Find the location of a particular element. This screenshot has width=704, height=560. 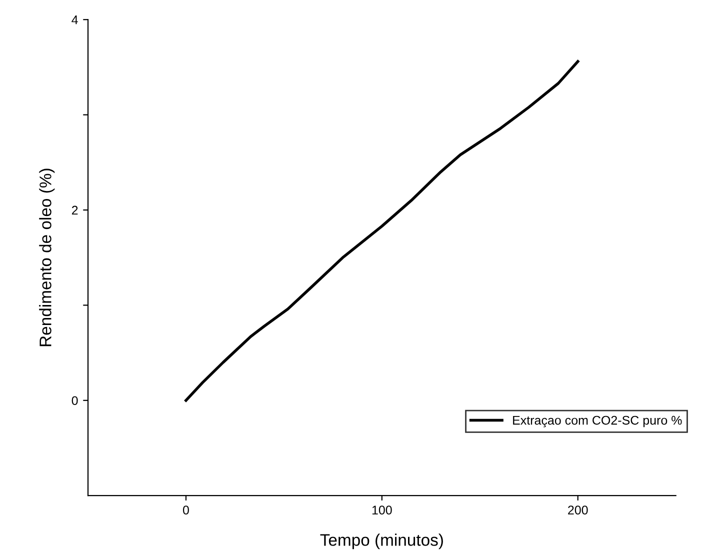

x-tick-label: 100 is located at coordinates (382, 510).